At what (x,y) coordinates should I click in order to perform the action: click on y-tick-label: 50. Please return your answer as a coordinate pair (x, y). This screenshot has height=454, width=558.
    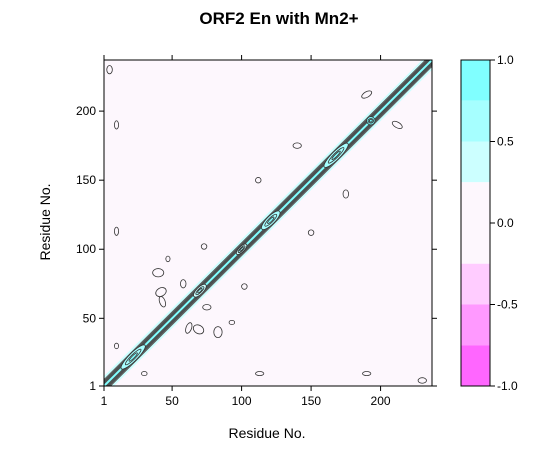
    Looking at the image, I should click on (90, 318).